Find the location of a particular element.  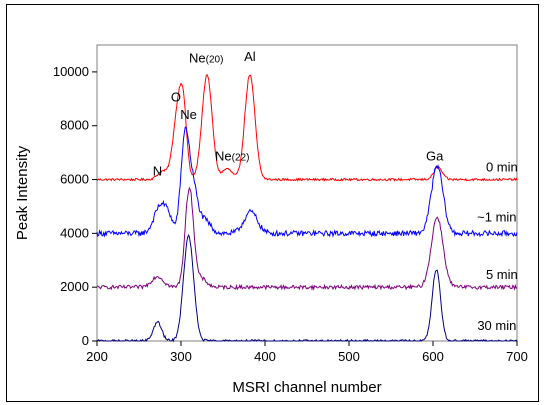

x-tick-label: 500 is located at coordinates (349, 356).